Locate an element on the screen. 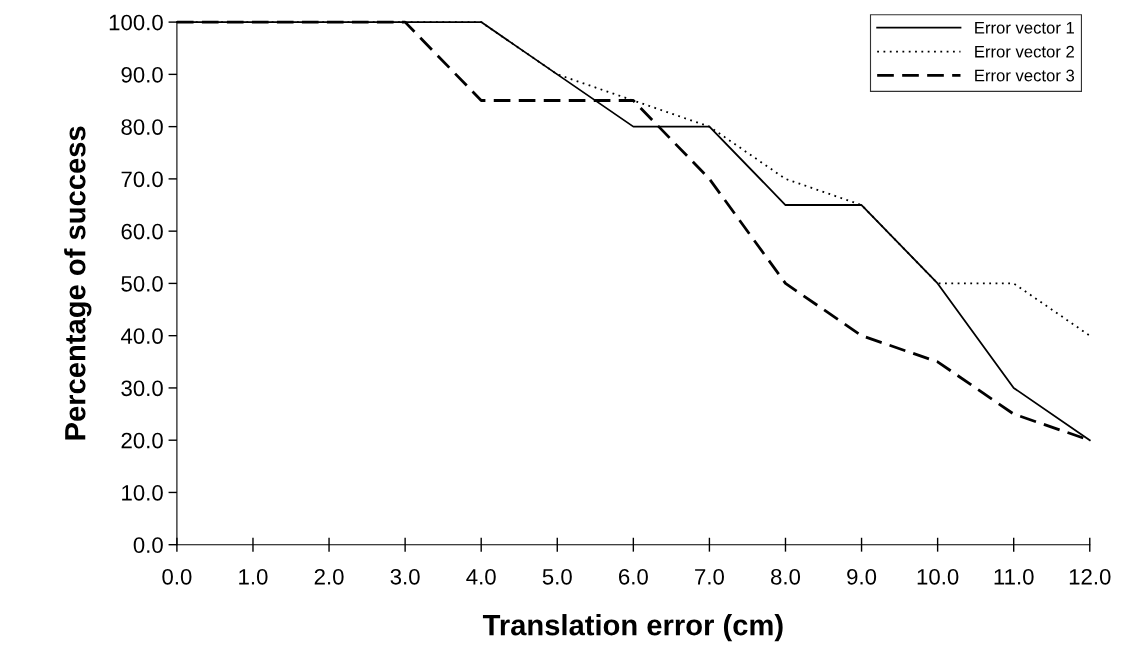  y-tick-label: 50.0 is located at coordinates (142, 283).